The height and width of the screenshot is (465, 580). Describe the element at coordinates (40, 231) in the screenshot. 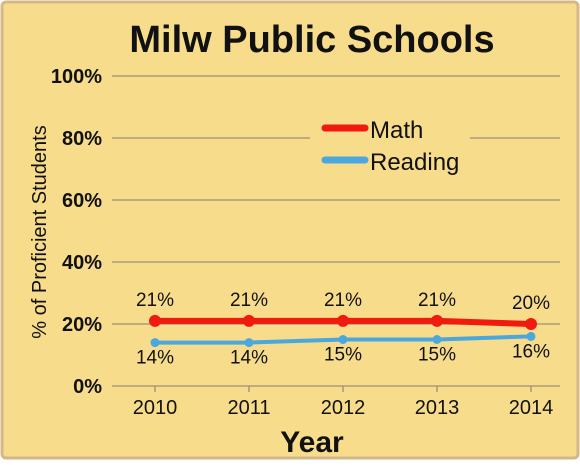

I see `y-axis-label: % of Proficient Students` at that location.